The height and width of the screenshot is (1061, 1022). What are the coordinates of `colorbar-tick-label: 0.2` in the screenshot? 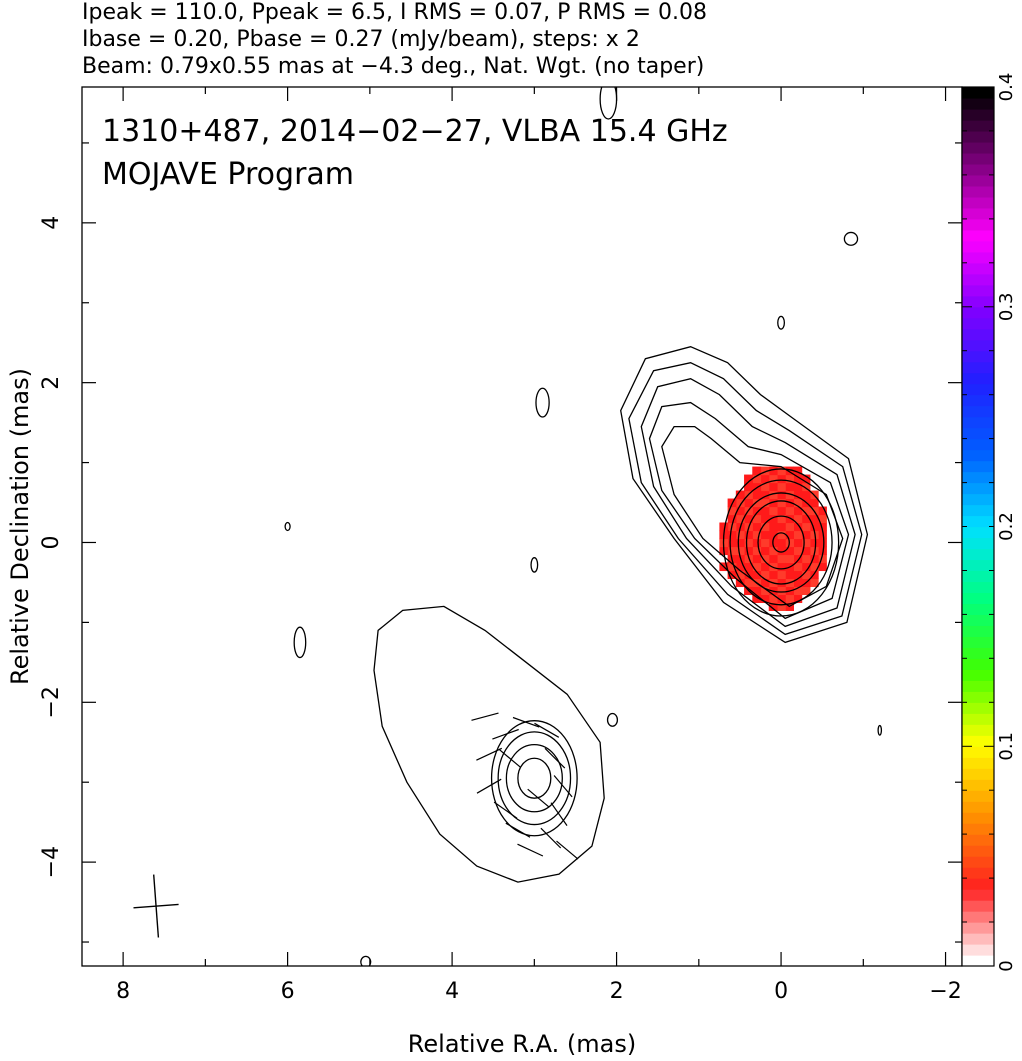 It's located at (1006, 526).